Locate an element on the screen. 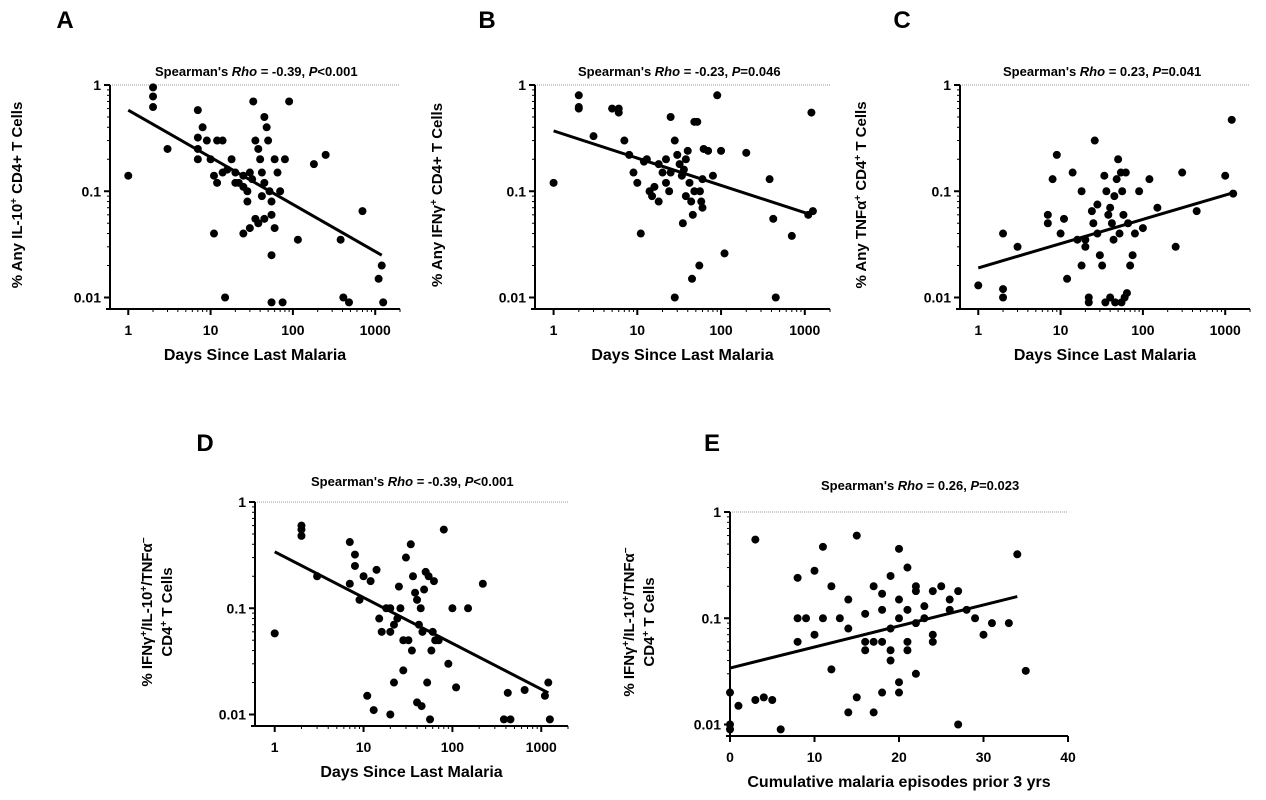  panel-letter: D is located at coordinates (204, 443).